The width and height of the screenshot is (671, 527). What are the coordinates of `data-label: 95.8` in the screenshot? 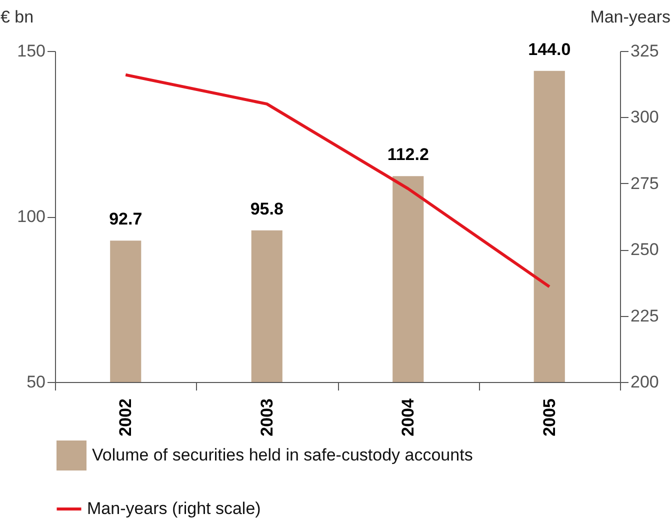 It's located at (267, 208).